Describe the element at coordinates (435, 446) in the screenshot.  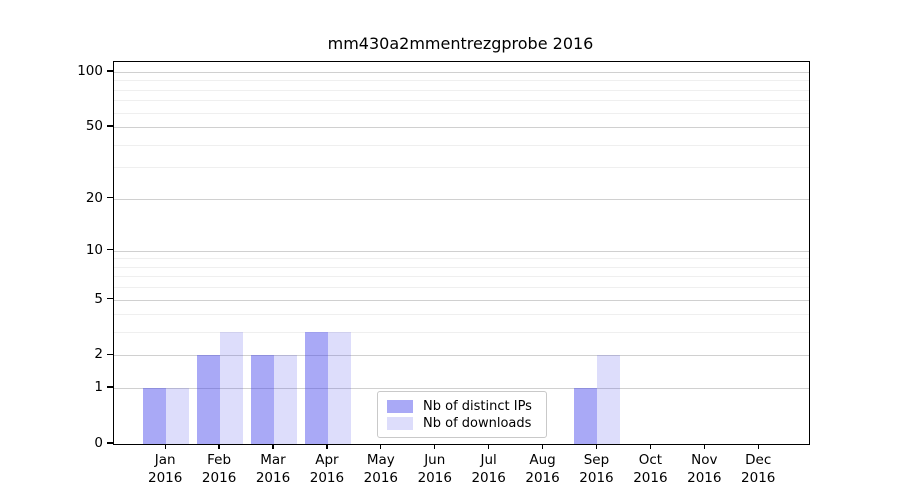
I see `x-tick-mark-jun` at that location.